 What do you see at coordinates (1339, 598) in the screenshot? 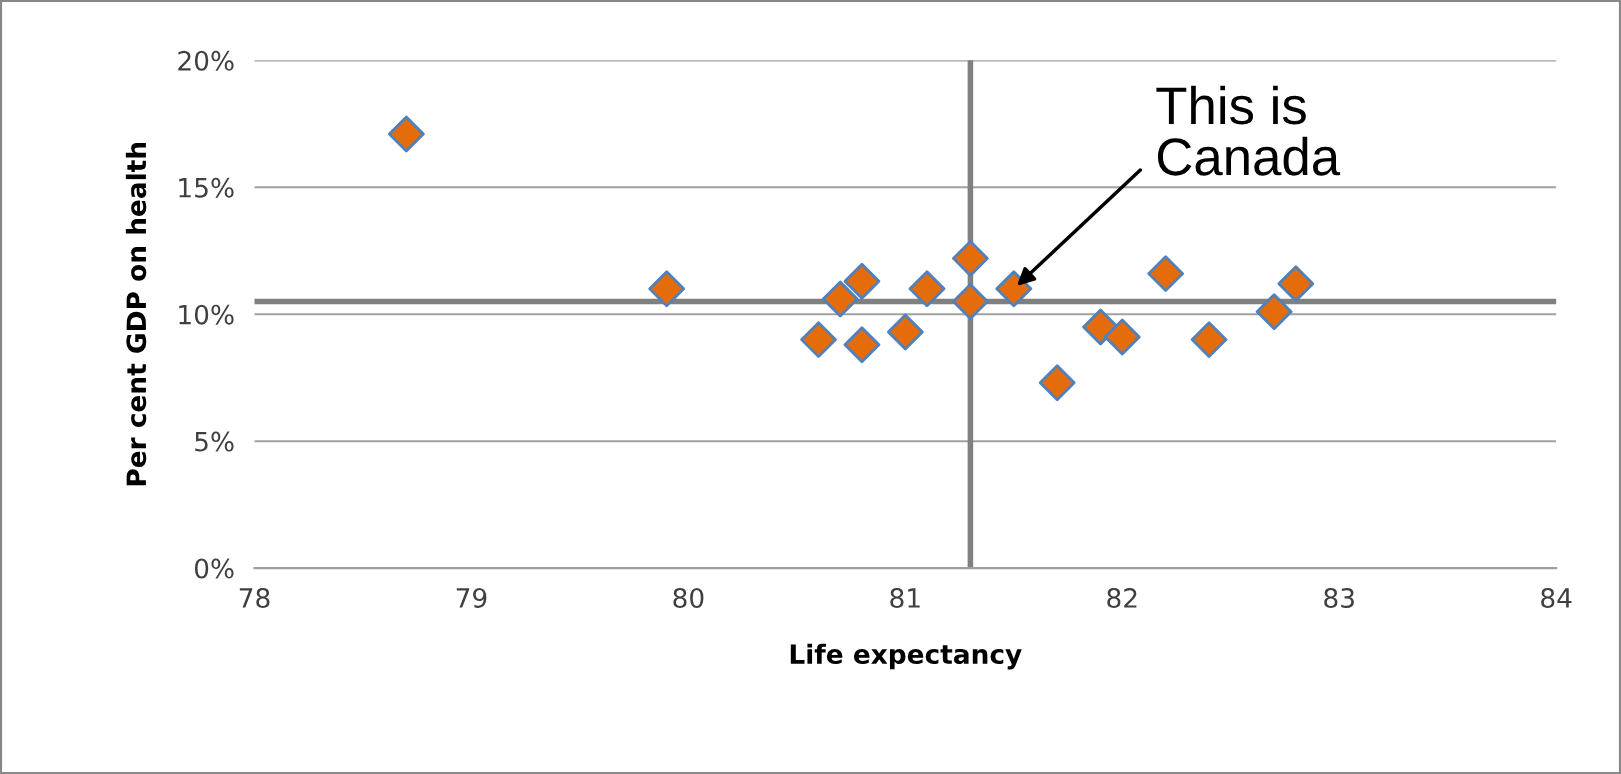
I see `x-tick-label: 83` at bounding box center [1339, 598].